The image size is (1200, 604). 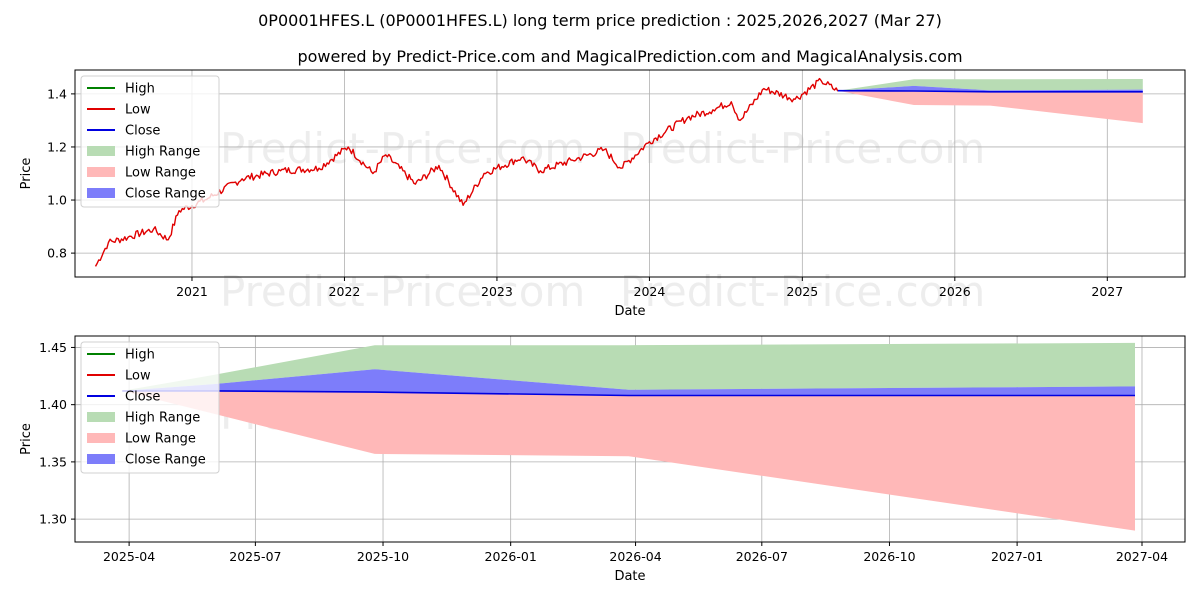 What do you see at coordinates (511, 556) in the screenshot?
I see `x-tick-label: 2026-01` at bounding box center [511, 556].